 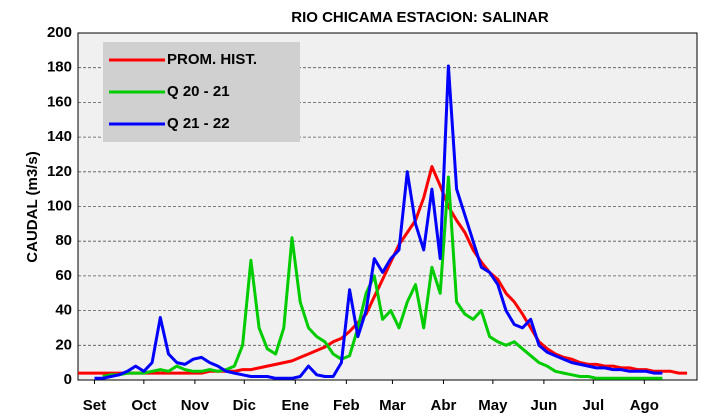 I want to click on y-tick-label: 60, so click(x=63, y=275).